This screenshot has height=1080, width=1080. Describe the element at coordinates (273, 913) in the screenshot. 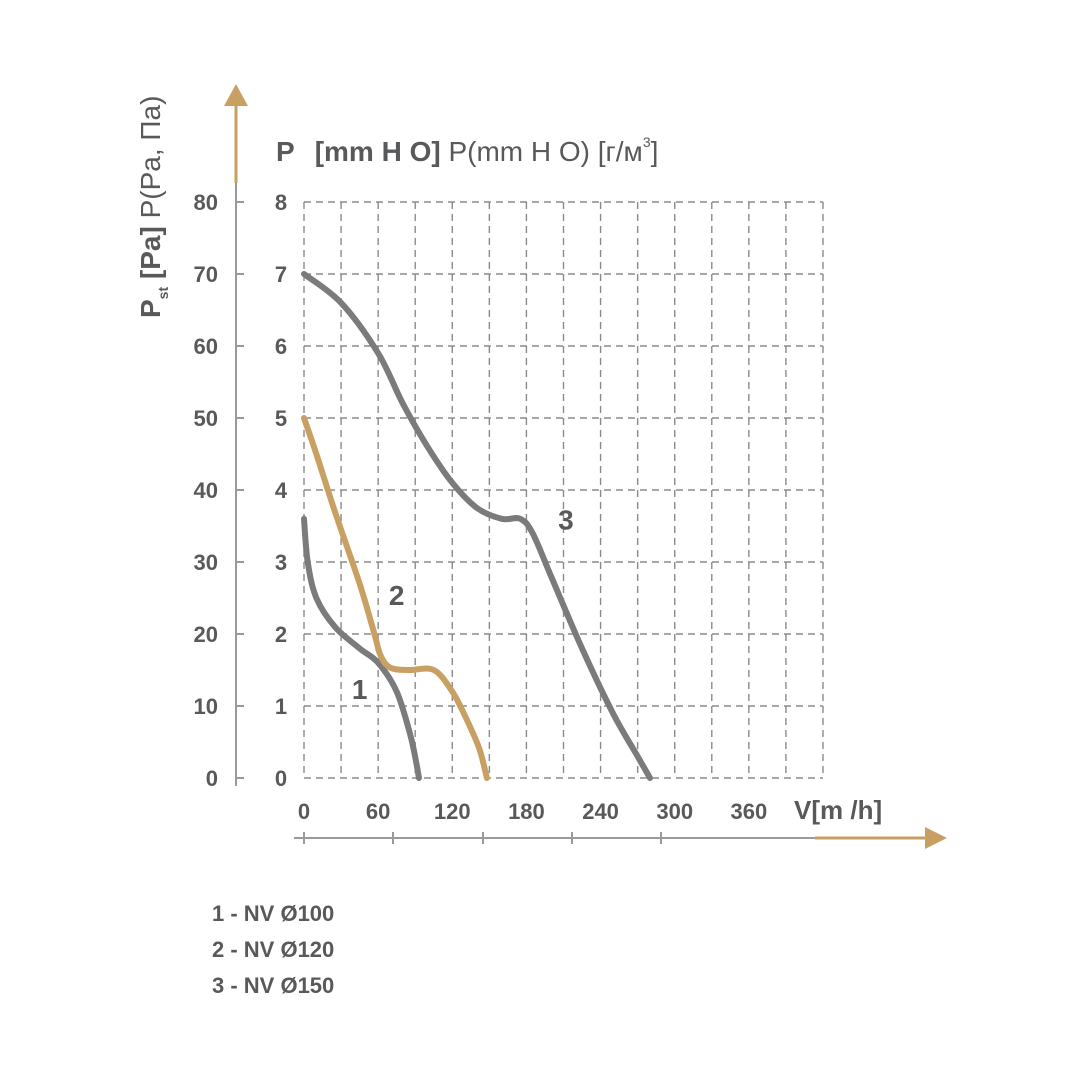

I see `legend-item: 1 - NV Ø100` at that location.